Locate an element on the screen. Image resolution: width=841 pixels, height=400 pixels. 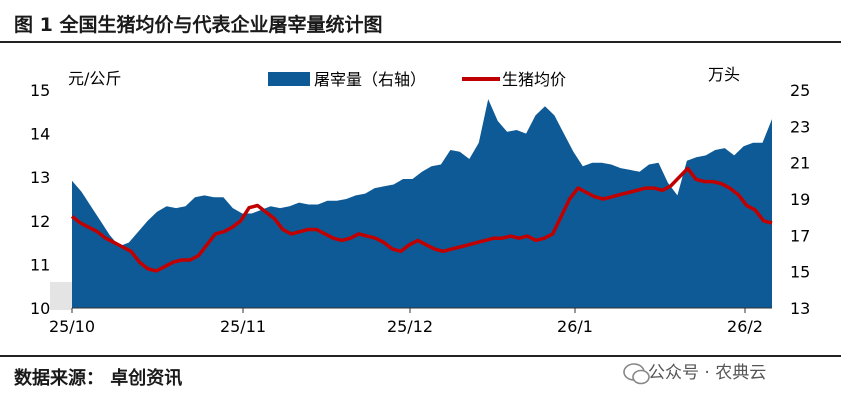
legend-label-slaughter: 屠宰量（右轴） is located at coordinates (370, 79).